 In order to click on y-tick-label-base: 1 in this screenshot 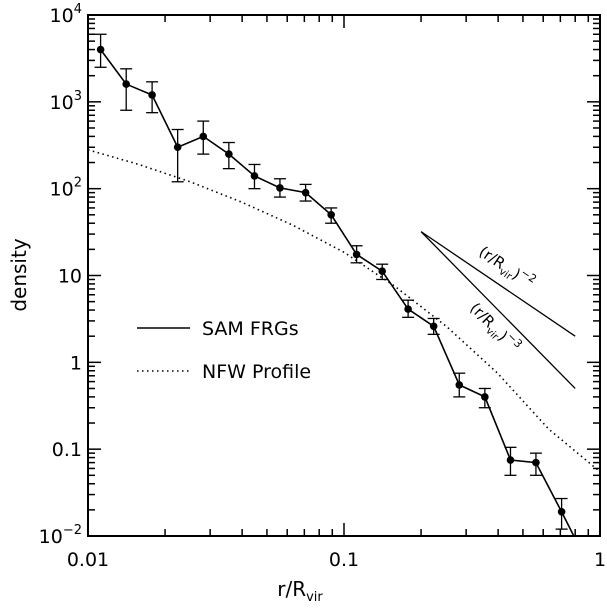, I will do `click(76, 363)`.